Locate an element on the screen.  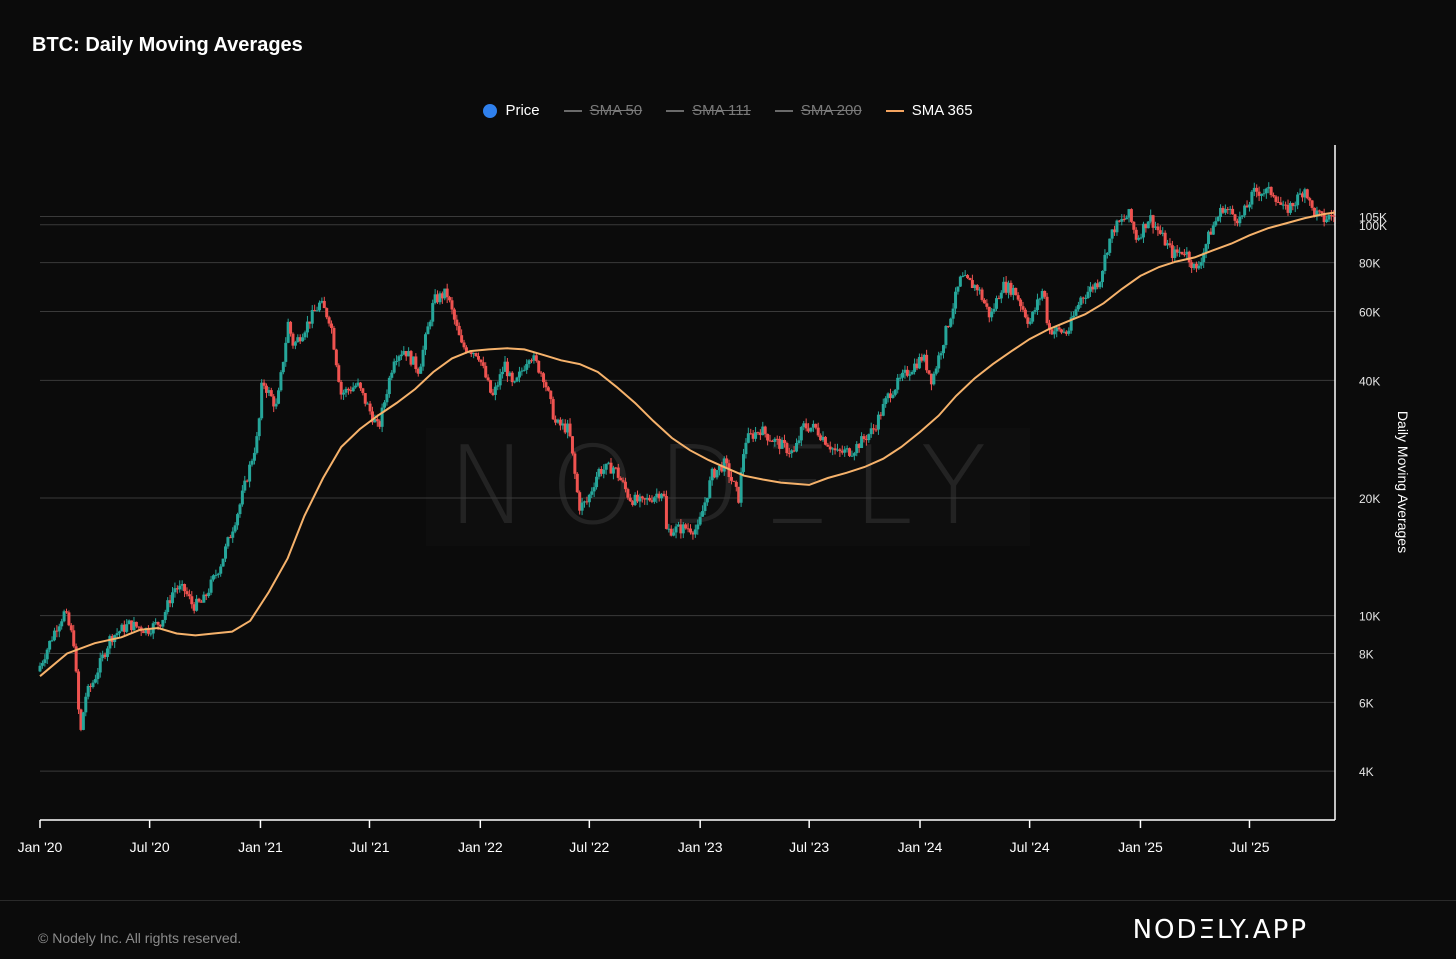
x-tick-label: Jan '23 is located at coordinates (700, 847).